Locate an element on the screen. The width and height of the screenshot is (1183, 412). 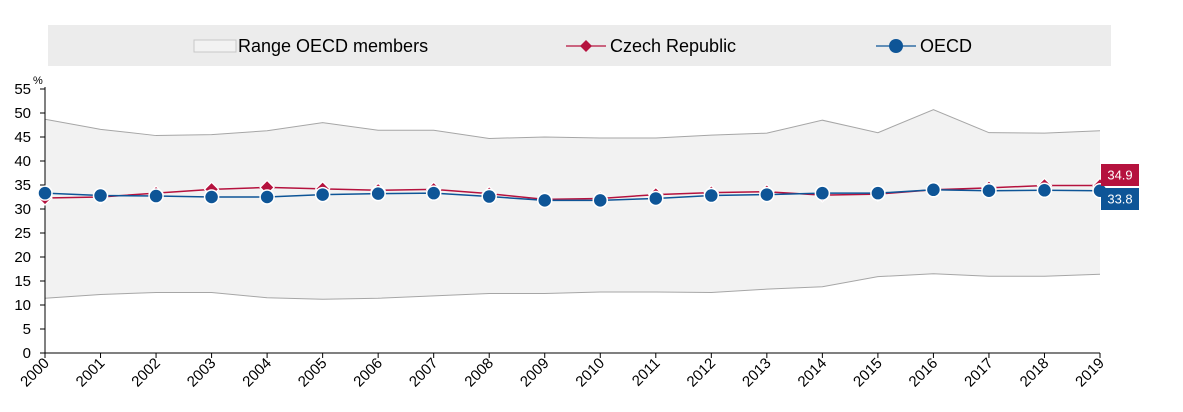
y-tick-label: 35 is located at coordinates (22, 185).